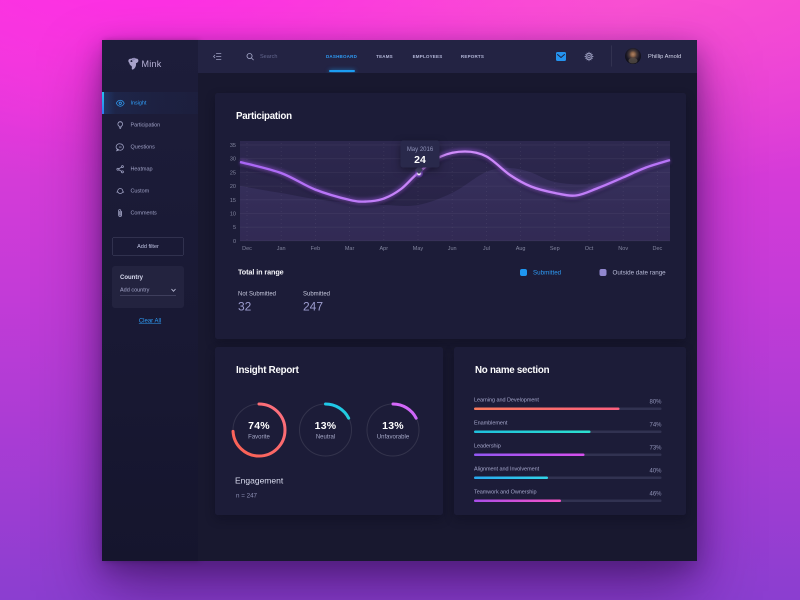  I want to click on svg-text: 0, so click(234, 242).